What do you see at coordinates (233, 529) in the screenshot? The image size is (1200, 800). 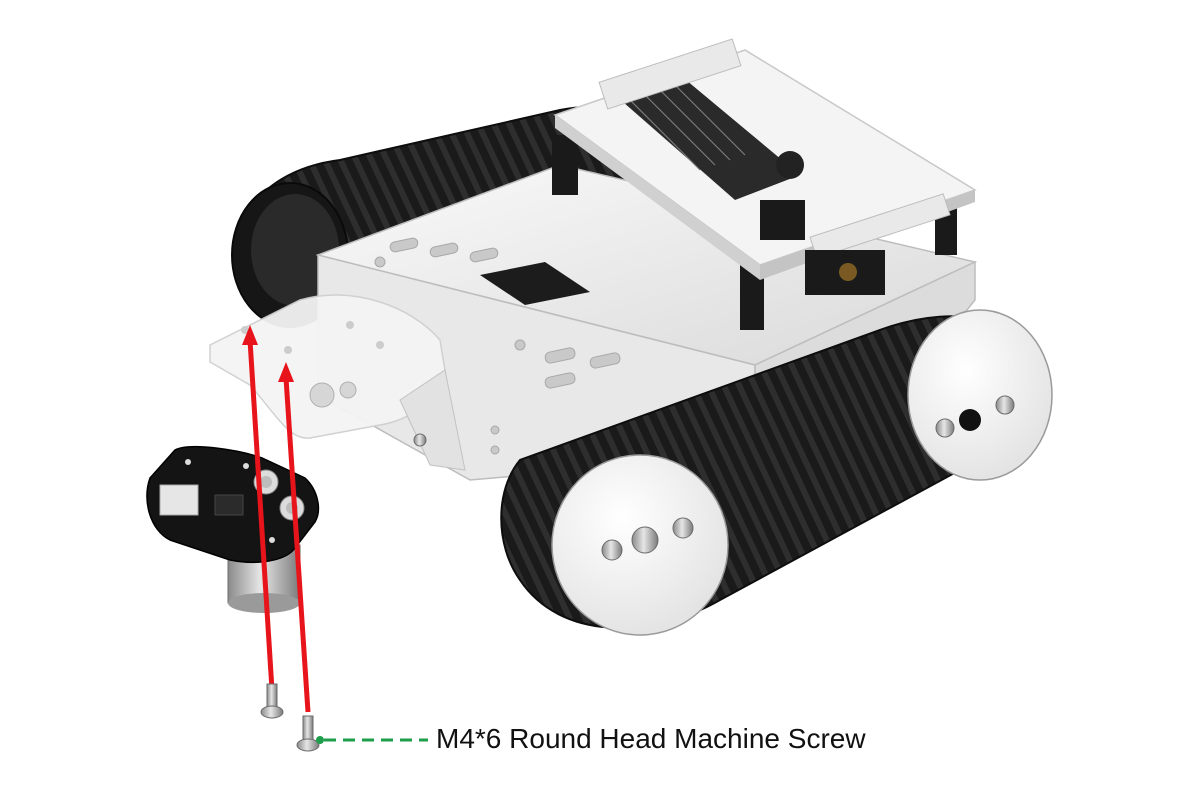 I see `sensor-module` at bounding box center [233, 529].